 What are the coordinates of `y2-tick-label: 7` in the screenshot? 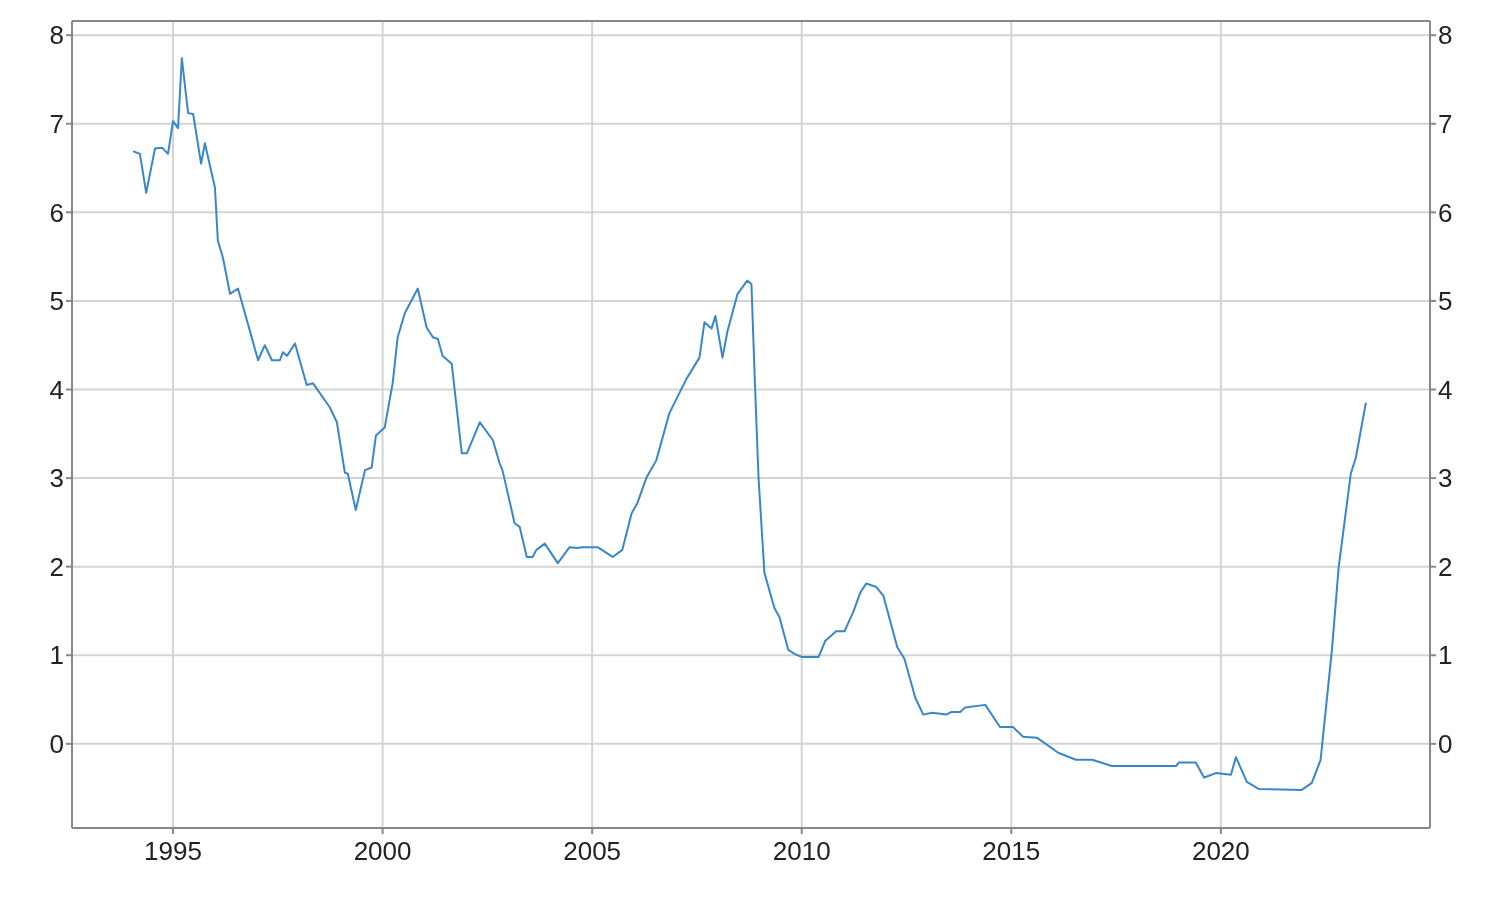 It's located at (1445, 123).